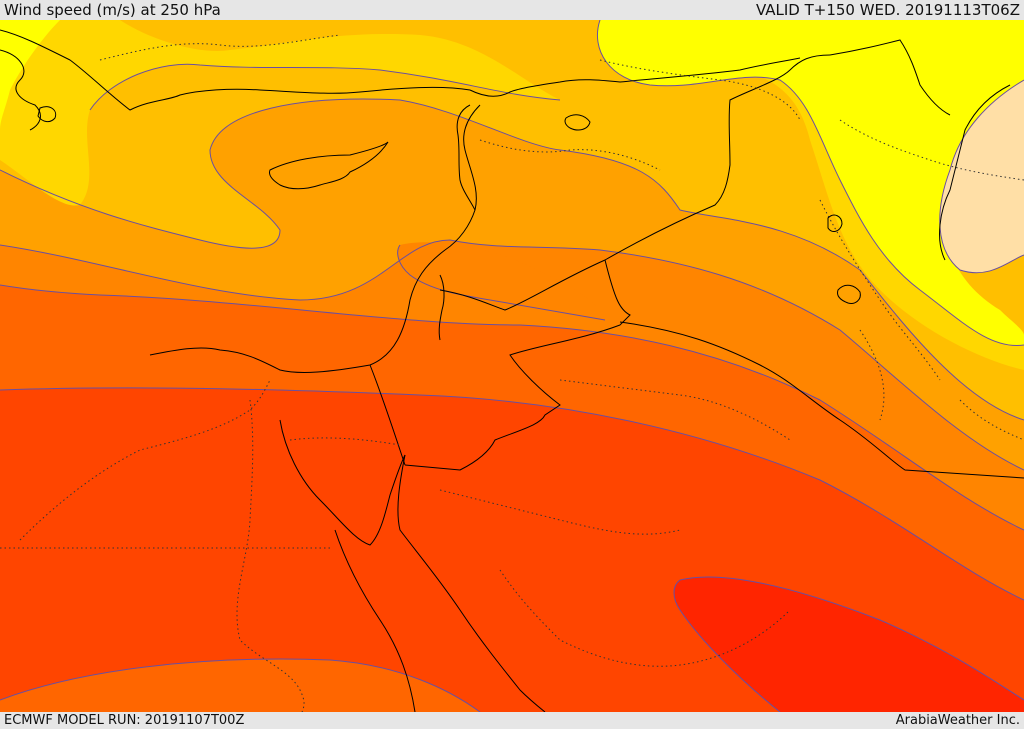 This screenshot has width=1024, height=729. I want to click on valid-time: VALID T+150 WED. 20191113T06Z, so click(887, 10).